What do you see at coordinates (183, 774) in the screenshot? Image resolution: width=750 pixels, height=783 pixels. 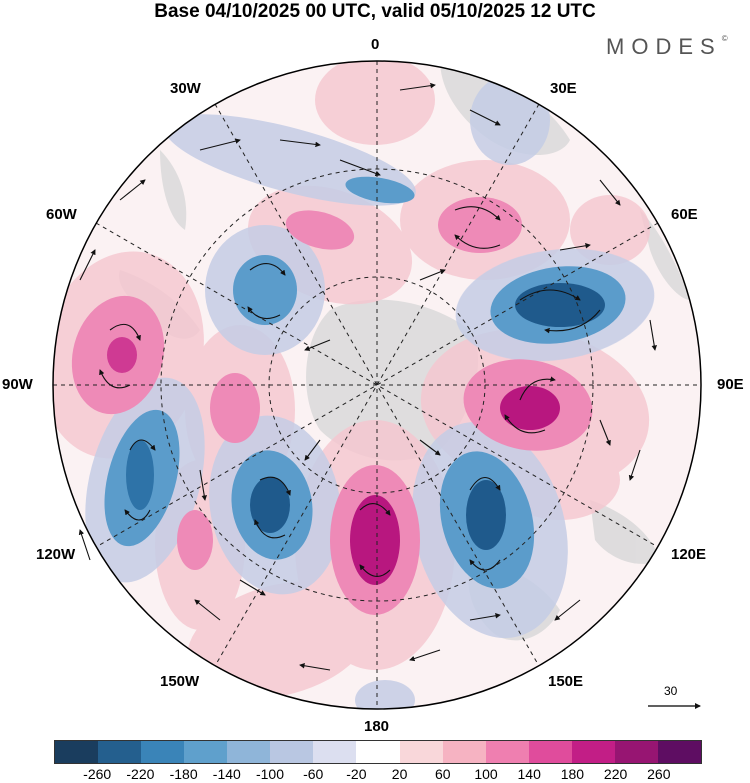 I see `colorbar-tick-label: -180` at bounding box center [183, 774].